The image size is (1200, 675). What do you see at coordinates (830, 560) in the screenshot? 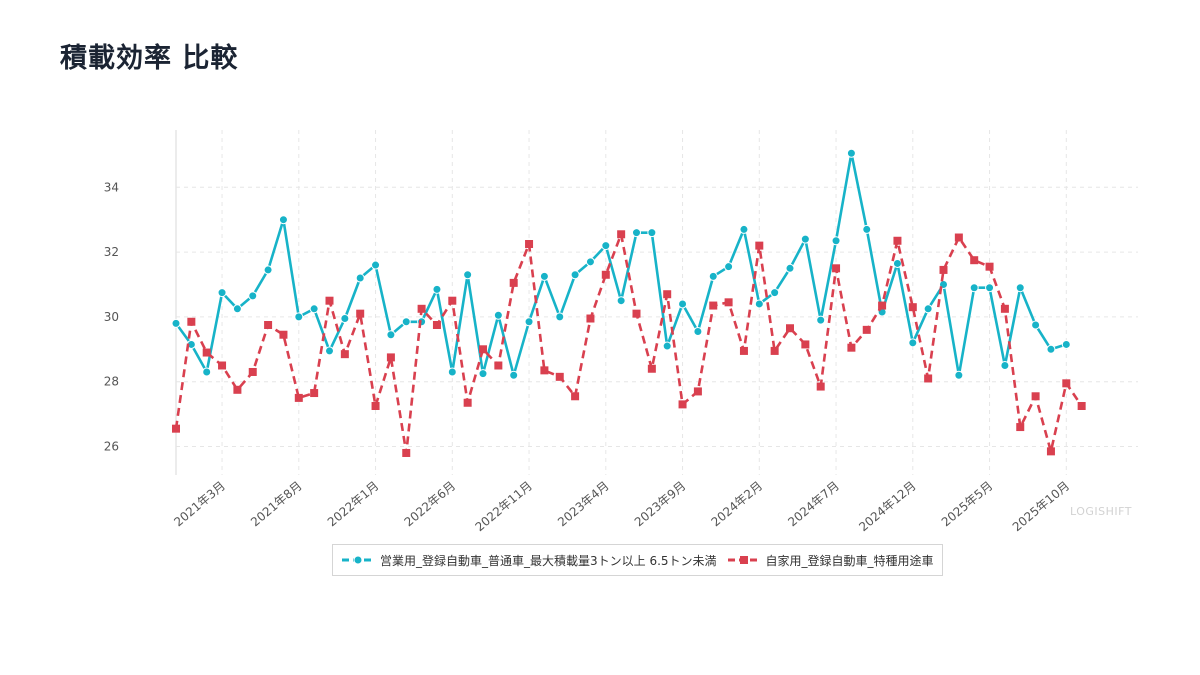
I see `legend-item-series2: 自家用_登録自動車_特種用途車` at bounding box center [830, 560].